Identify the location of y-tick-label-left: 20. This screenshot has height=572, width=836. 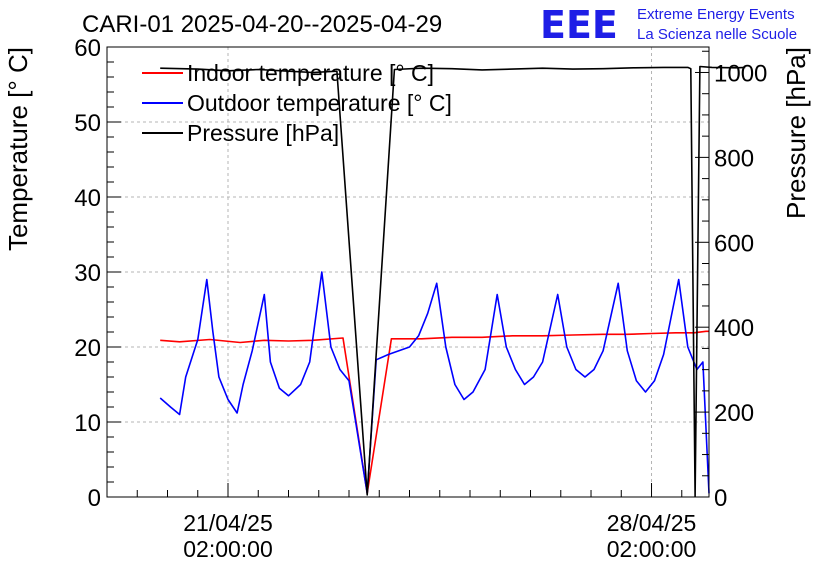
(87, 348).